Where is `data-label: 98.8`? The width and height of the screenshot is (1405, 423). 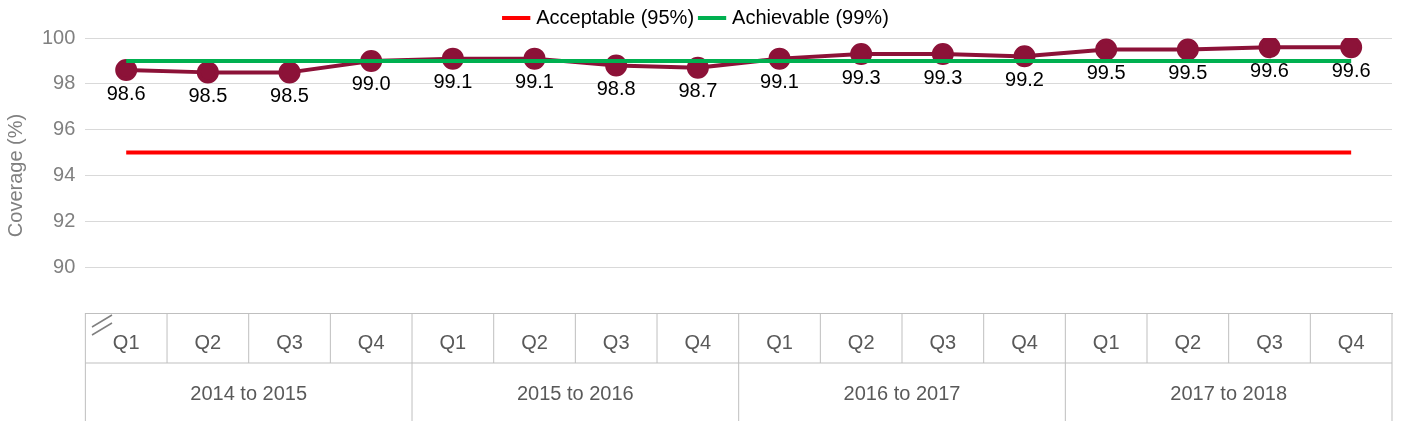
data-label: 98.8 is located at coordinates (616, 88).